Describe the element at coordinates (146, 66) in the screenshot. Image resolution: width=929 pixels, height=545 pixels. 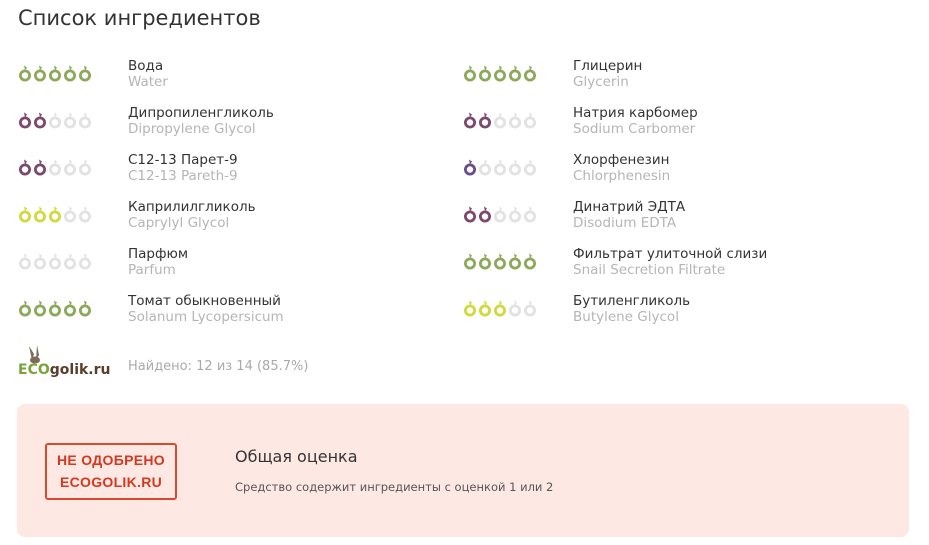
I see `ingredient-name-ru: Вода` at that location.